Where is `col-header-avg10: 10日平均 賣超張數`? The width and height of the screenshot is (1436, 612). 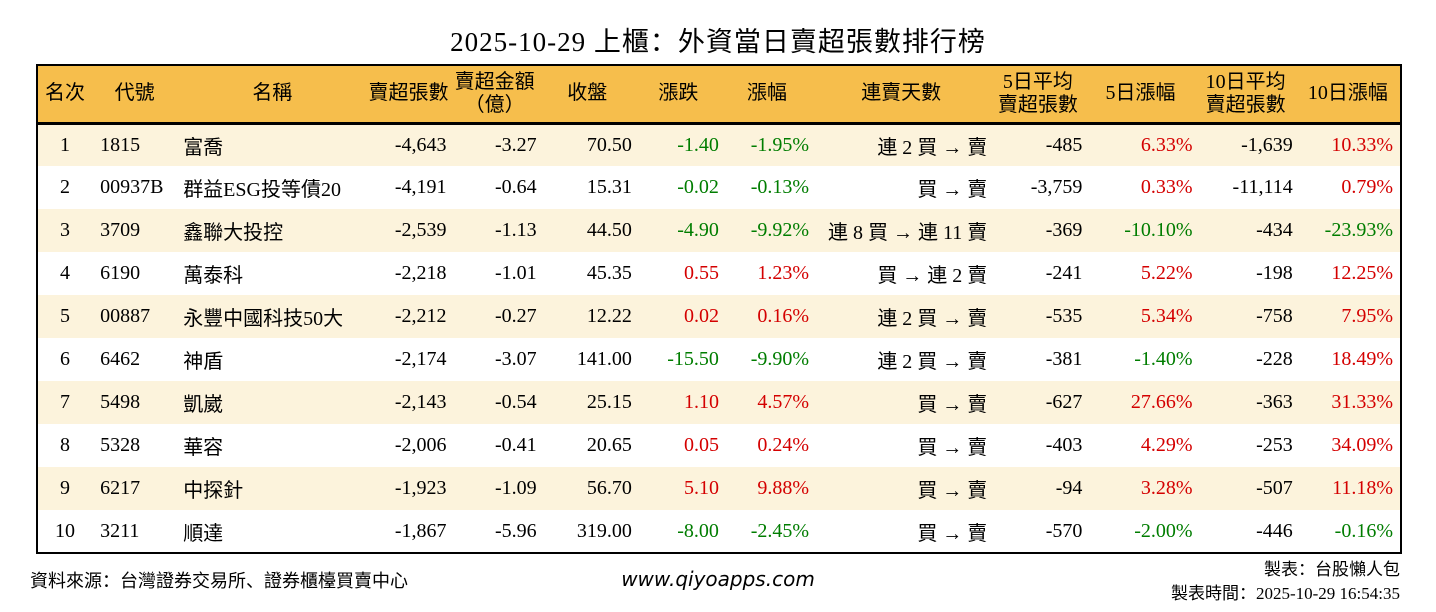 col-header-avg10: 10日平均 賣超張數 is located at coordinates (1245, 95).